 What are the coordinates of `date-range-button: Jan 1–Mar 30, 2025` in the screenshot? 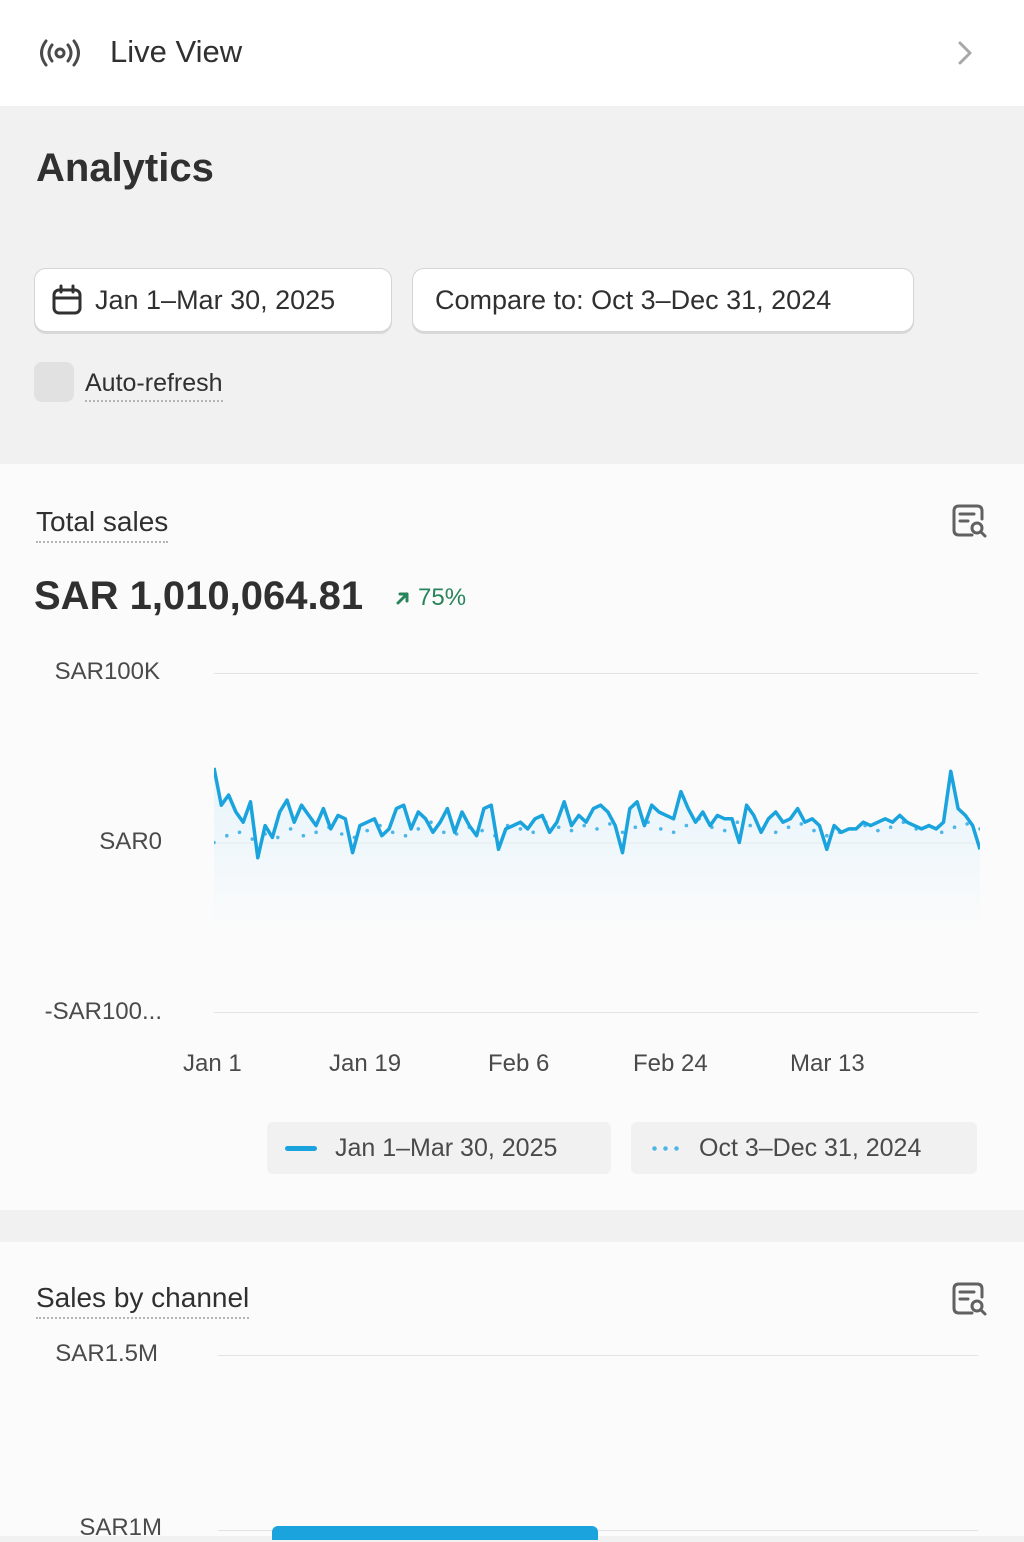 It's located at (213, 300).